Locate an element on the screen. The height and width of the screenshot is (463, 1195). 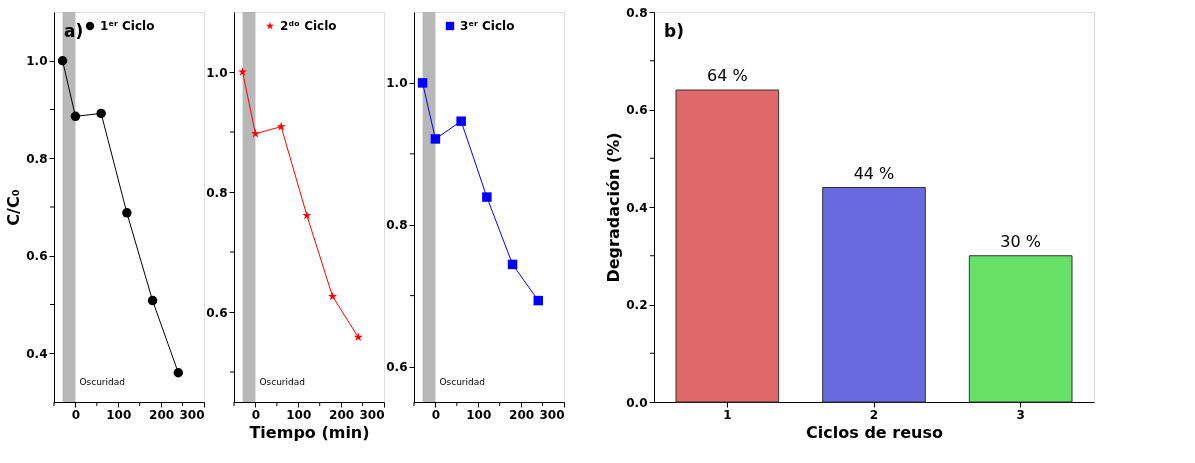
legend-label: 3ᵉʳ Ciclo is located at coordinates (487, 26).